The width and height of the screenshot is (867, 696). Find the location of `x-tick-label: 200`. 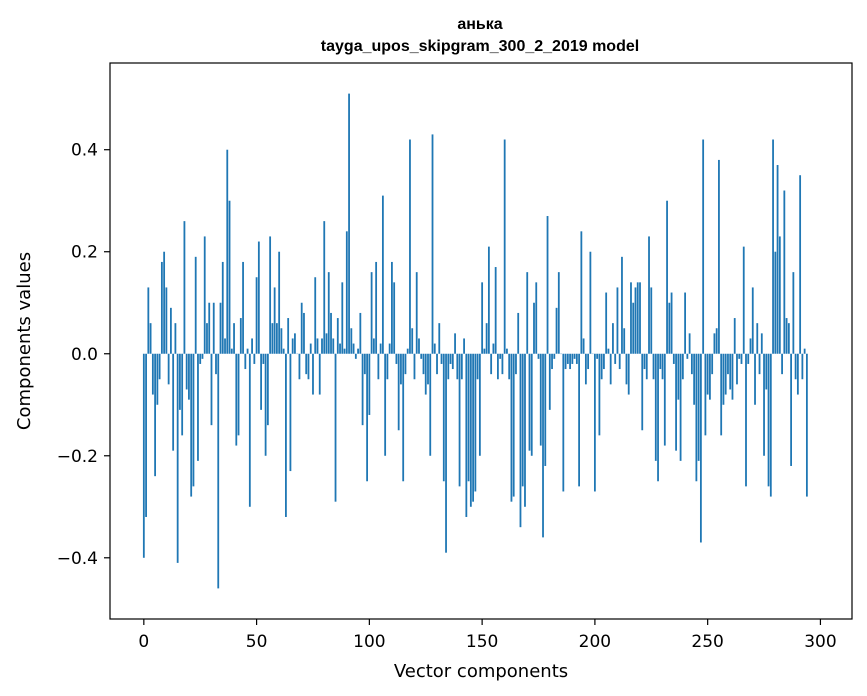

x-tick-label: 200 is located at coordinates (595, 642).